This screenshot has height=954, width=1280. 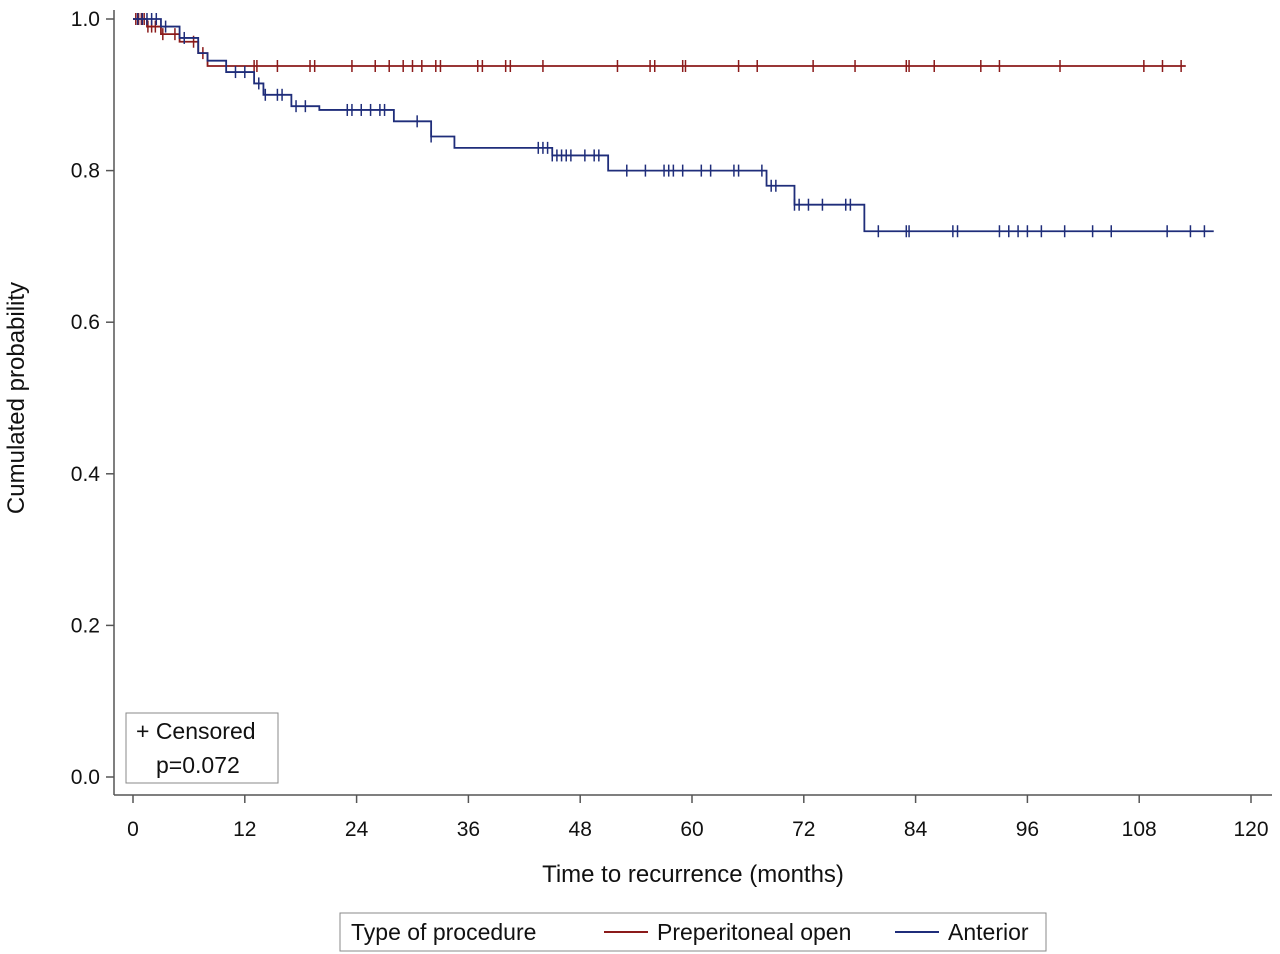 I want to click on y-axis-ticks: 0.0 0.2 0.4 0.6 0.8 1.0, so click(x=92, y=398).